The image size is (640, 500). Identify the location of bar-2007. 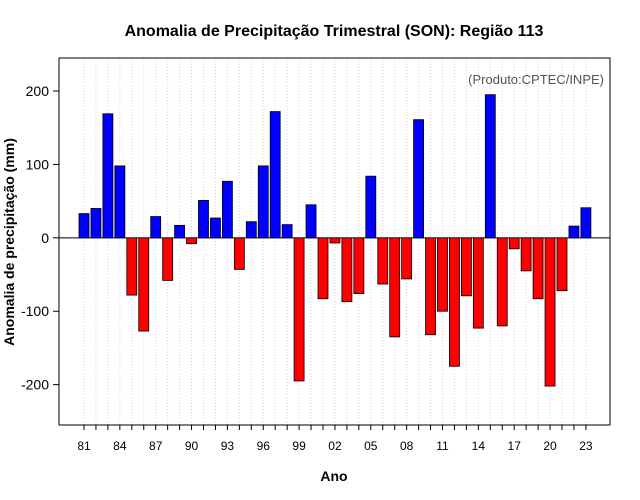
(395, 287).